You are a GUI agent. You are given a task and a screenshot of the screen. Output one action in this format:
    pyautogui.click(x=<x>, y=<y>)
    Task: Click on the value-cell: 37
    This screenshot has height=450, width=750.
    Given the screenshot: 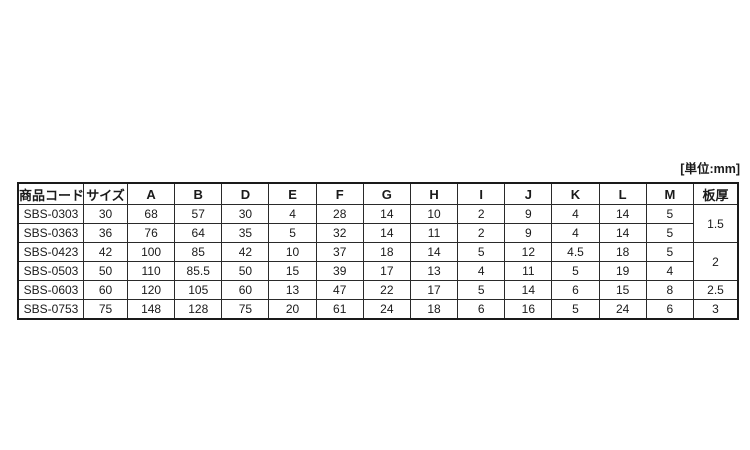 What is the action you would take?
    pyautogui.click(x=339, y=252)
    